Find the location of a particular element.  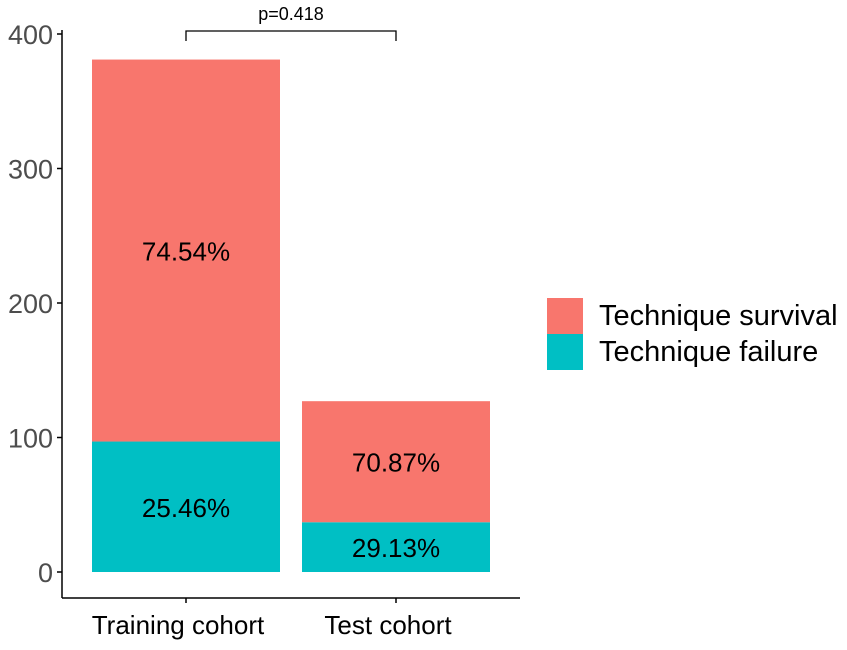

data-label-training-cohort-technique-failure: 25.46% is located at coordinates (186, 508).